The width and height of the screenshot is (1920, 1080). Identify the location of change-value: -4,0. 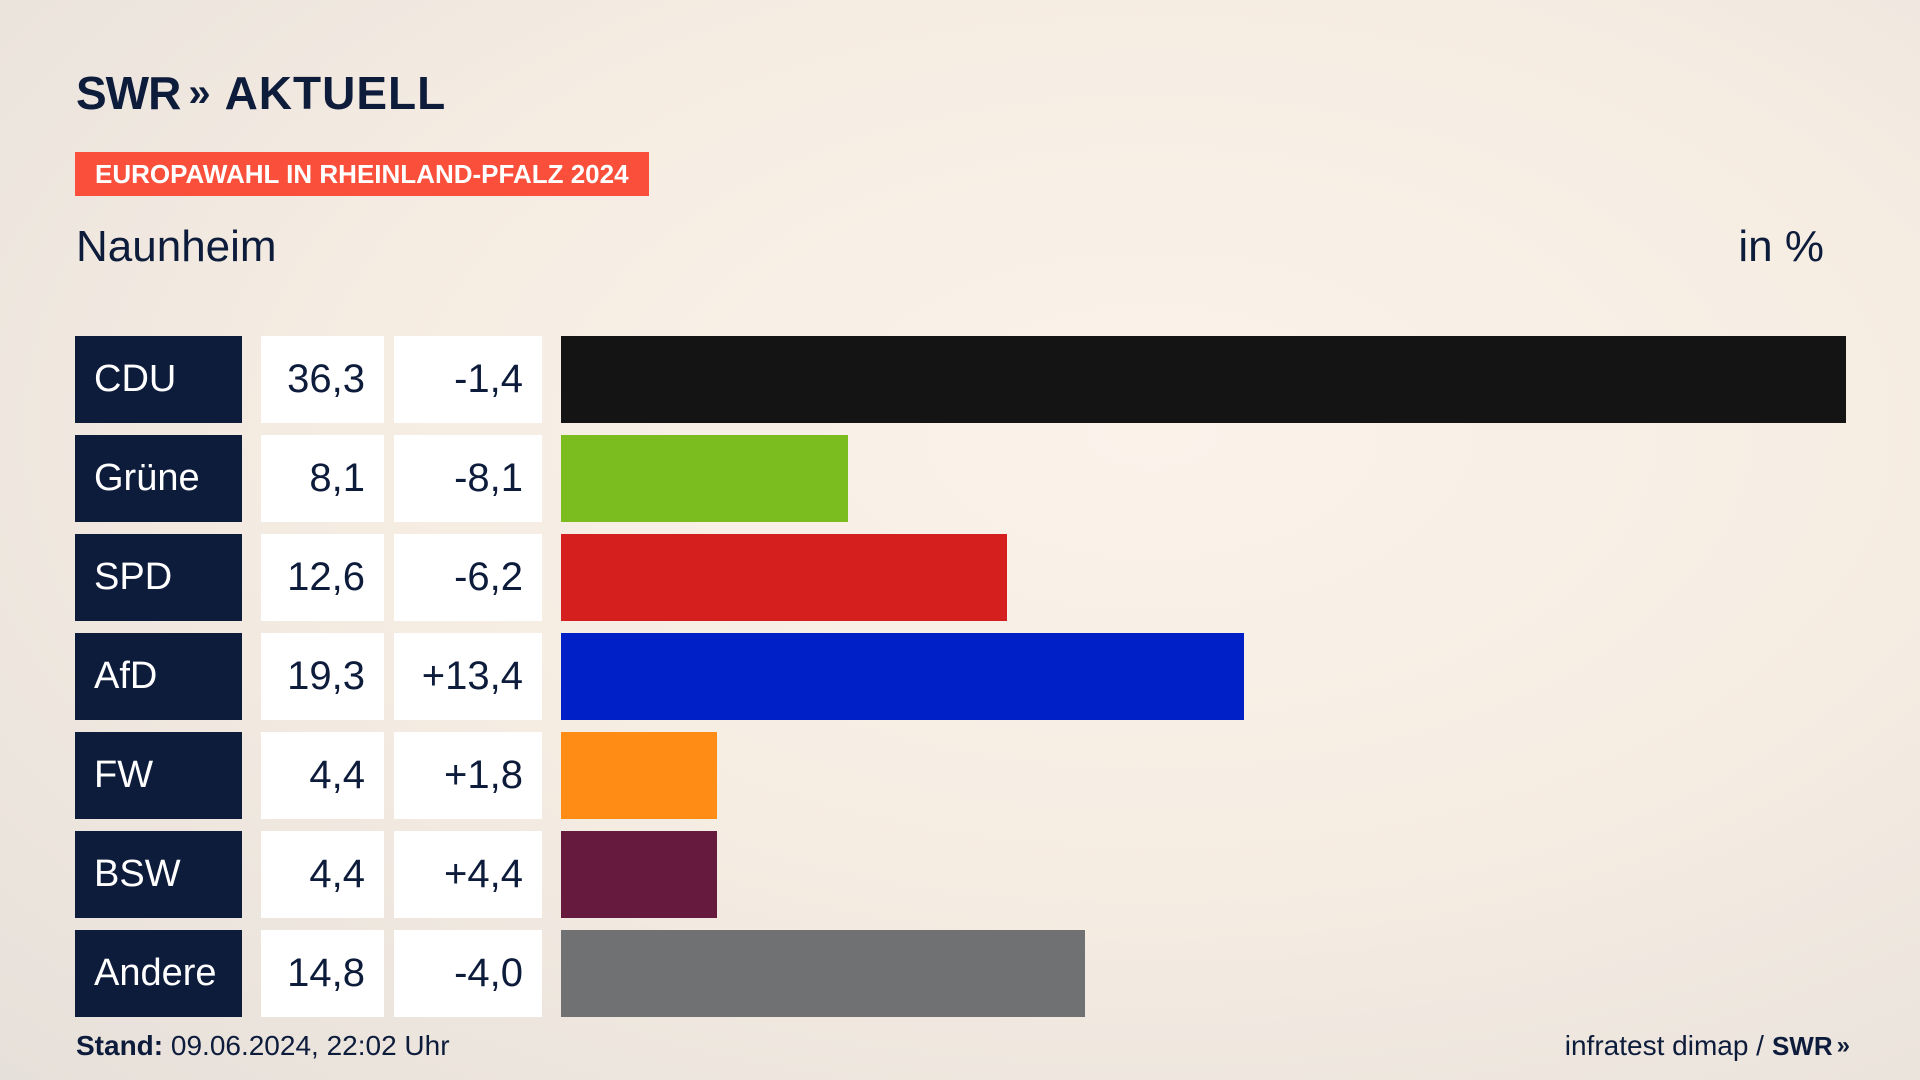
(468, 973).